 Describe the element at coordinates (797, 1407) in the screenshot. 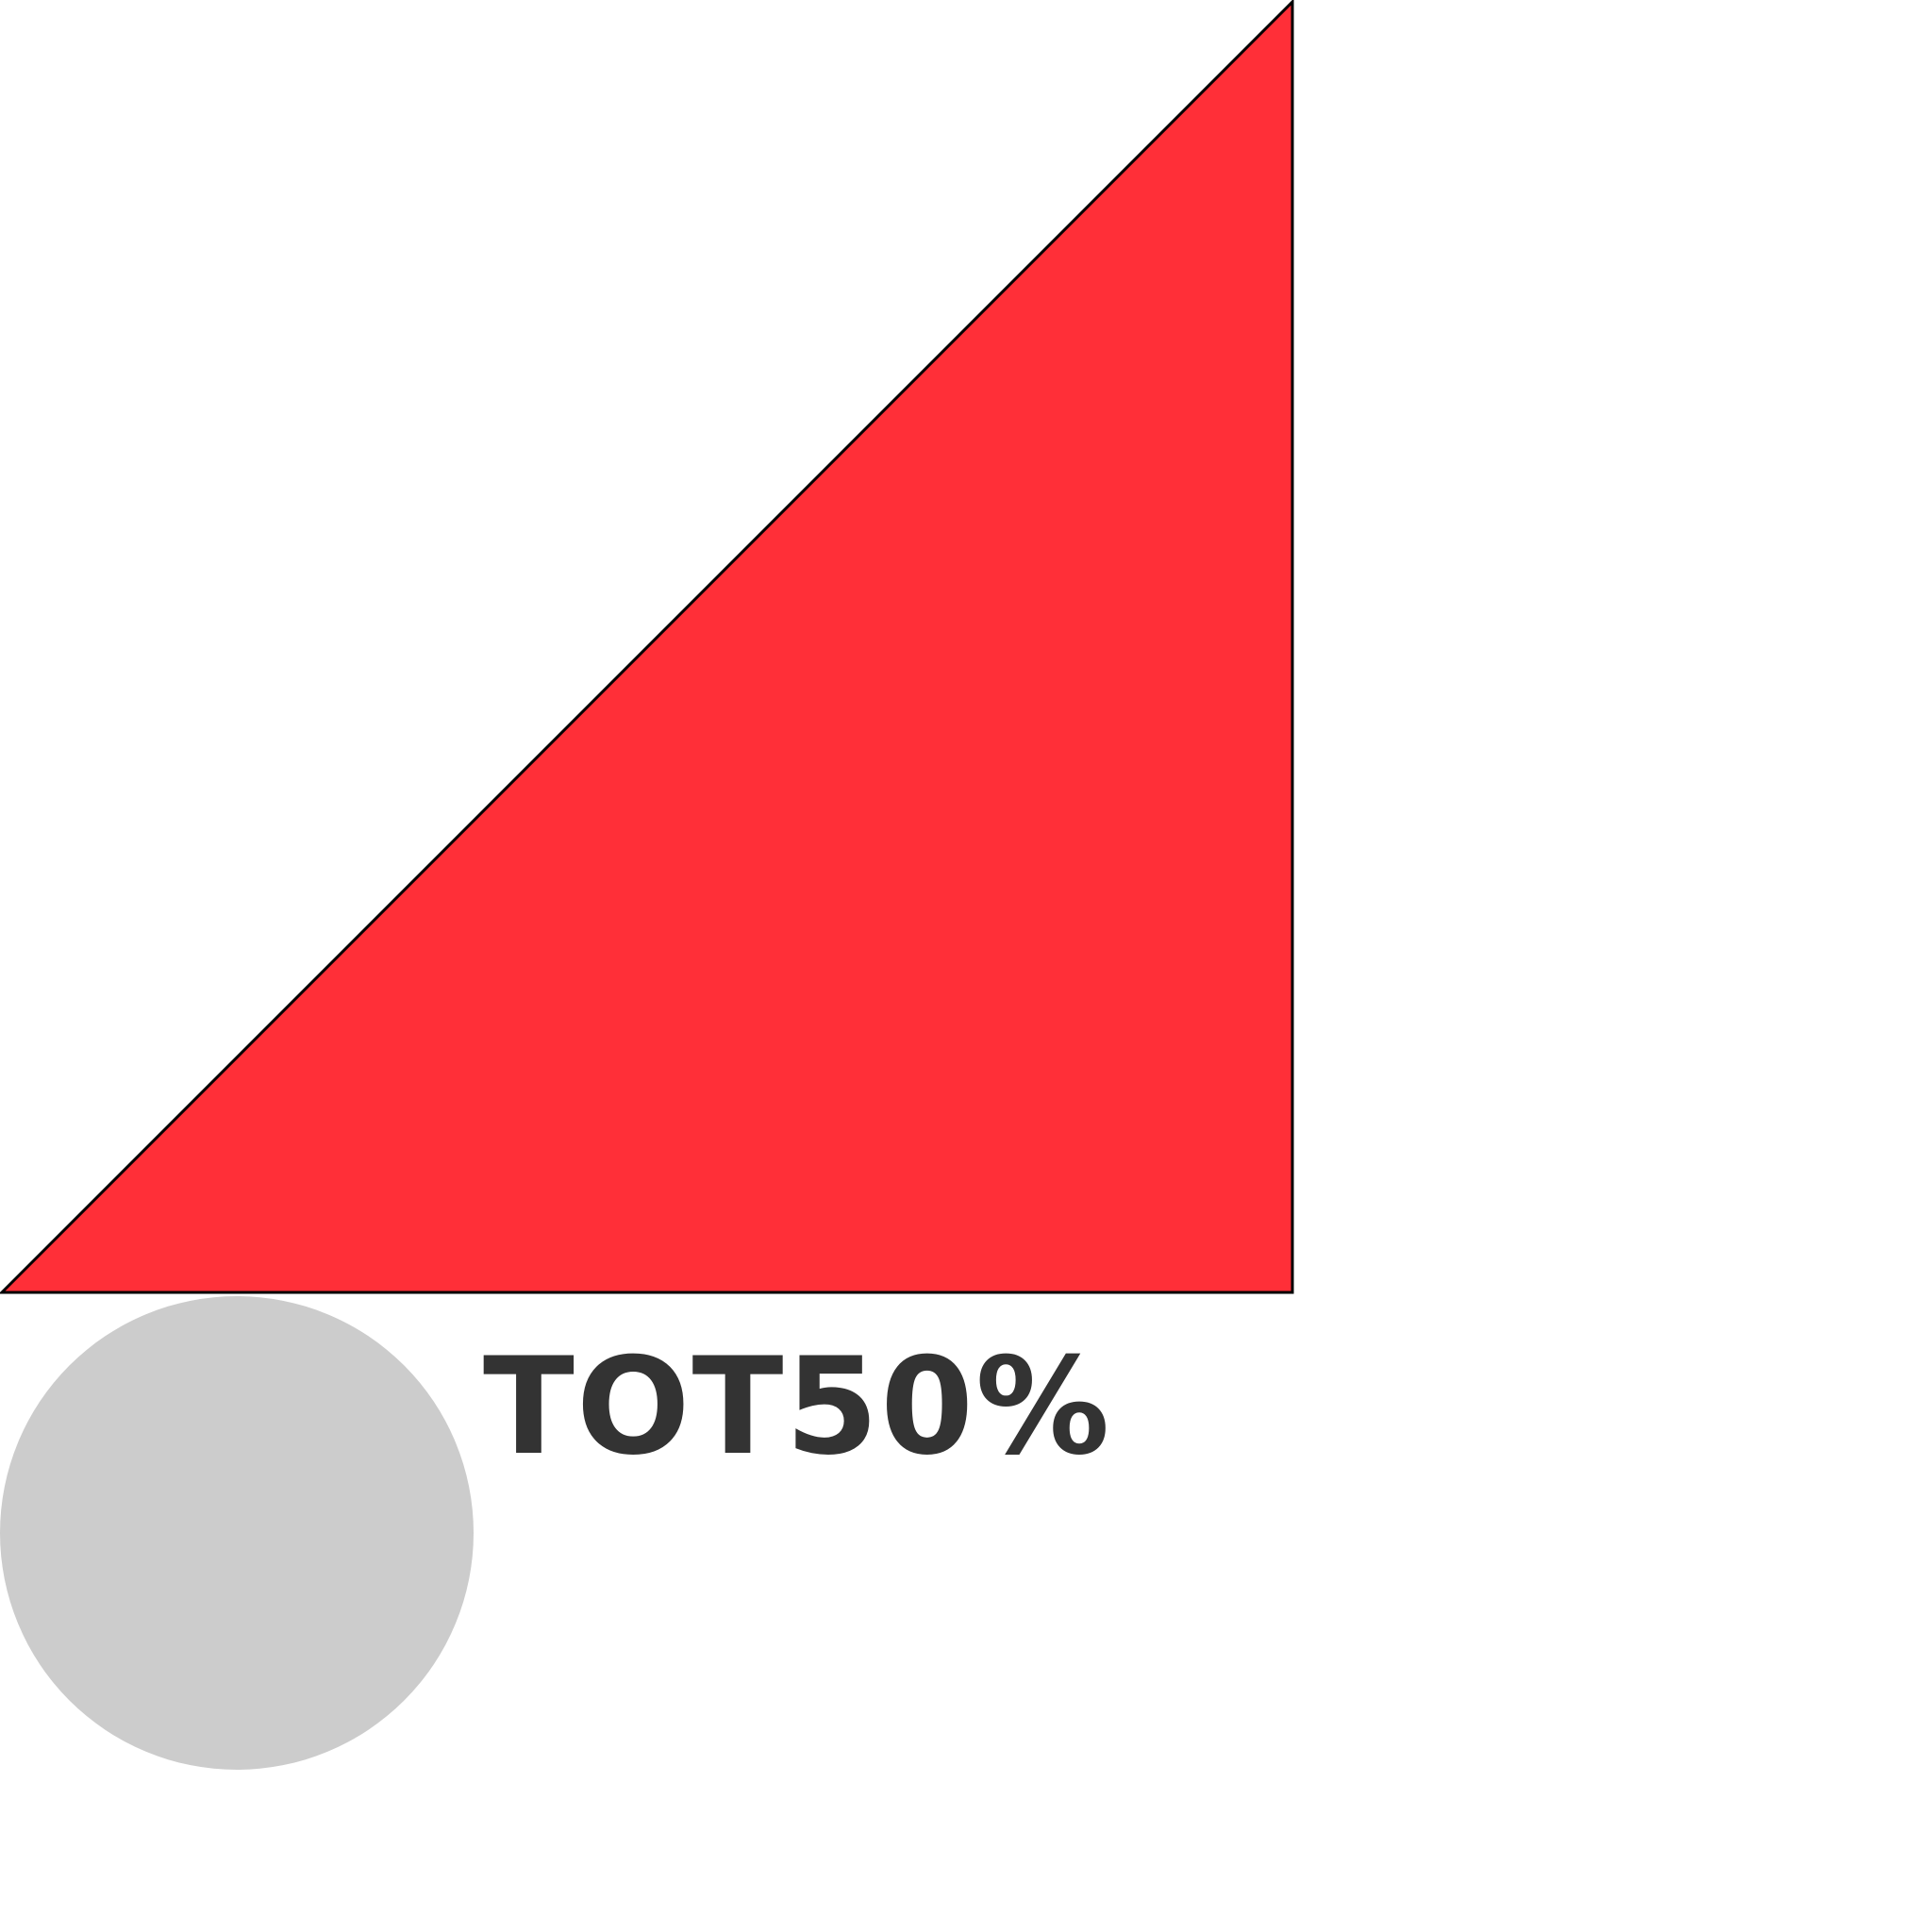

I see `tot-percent-label: TOT50%` at that location.